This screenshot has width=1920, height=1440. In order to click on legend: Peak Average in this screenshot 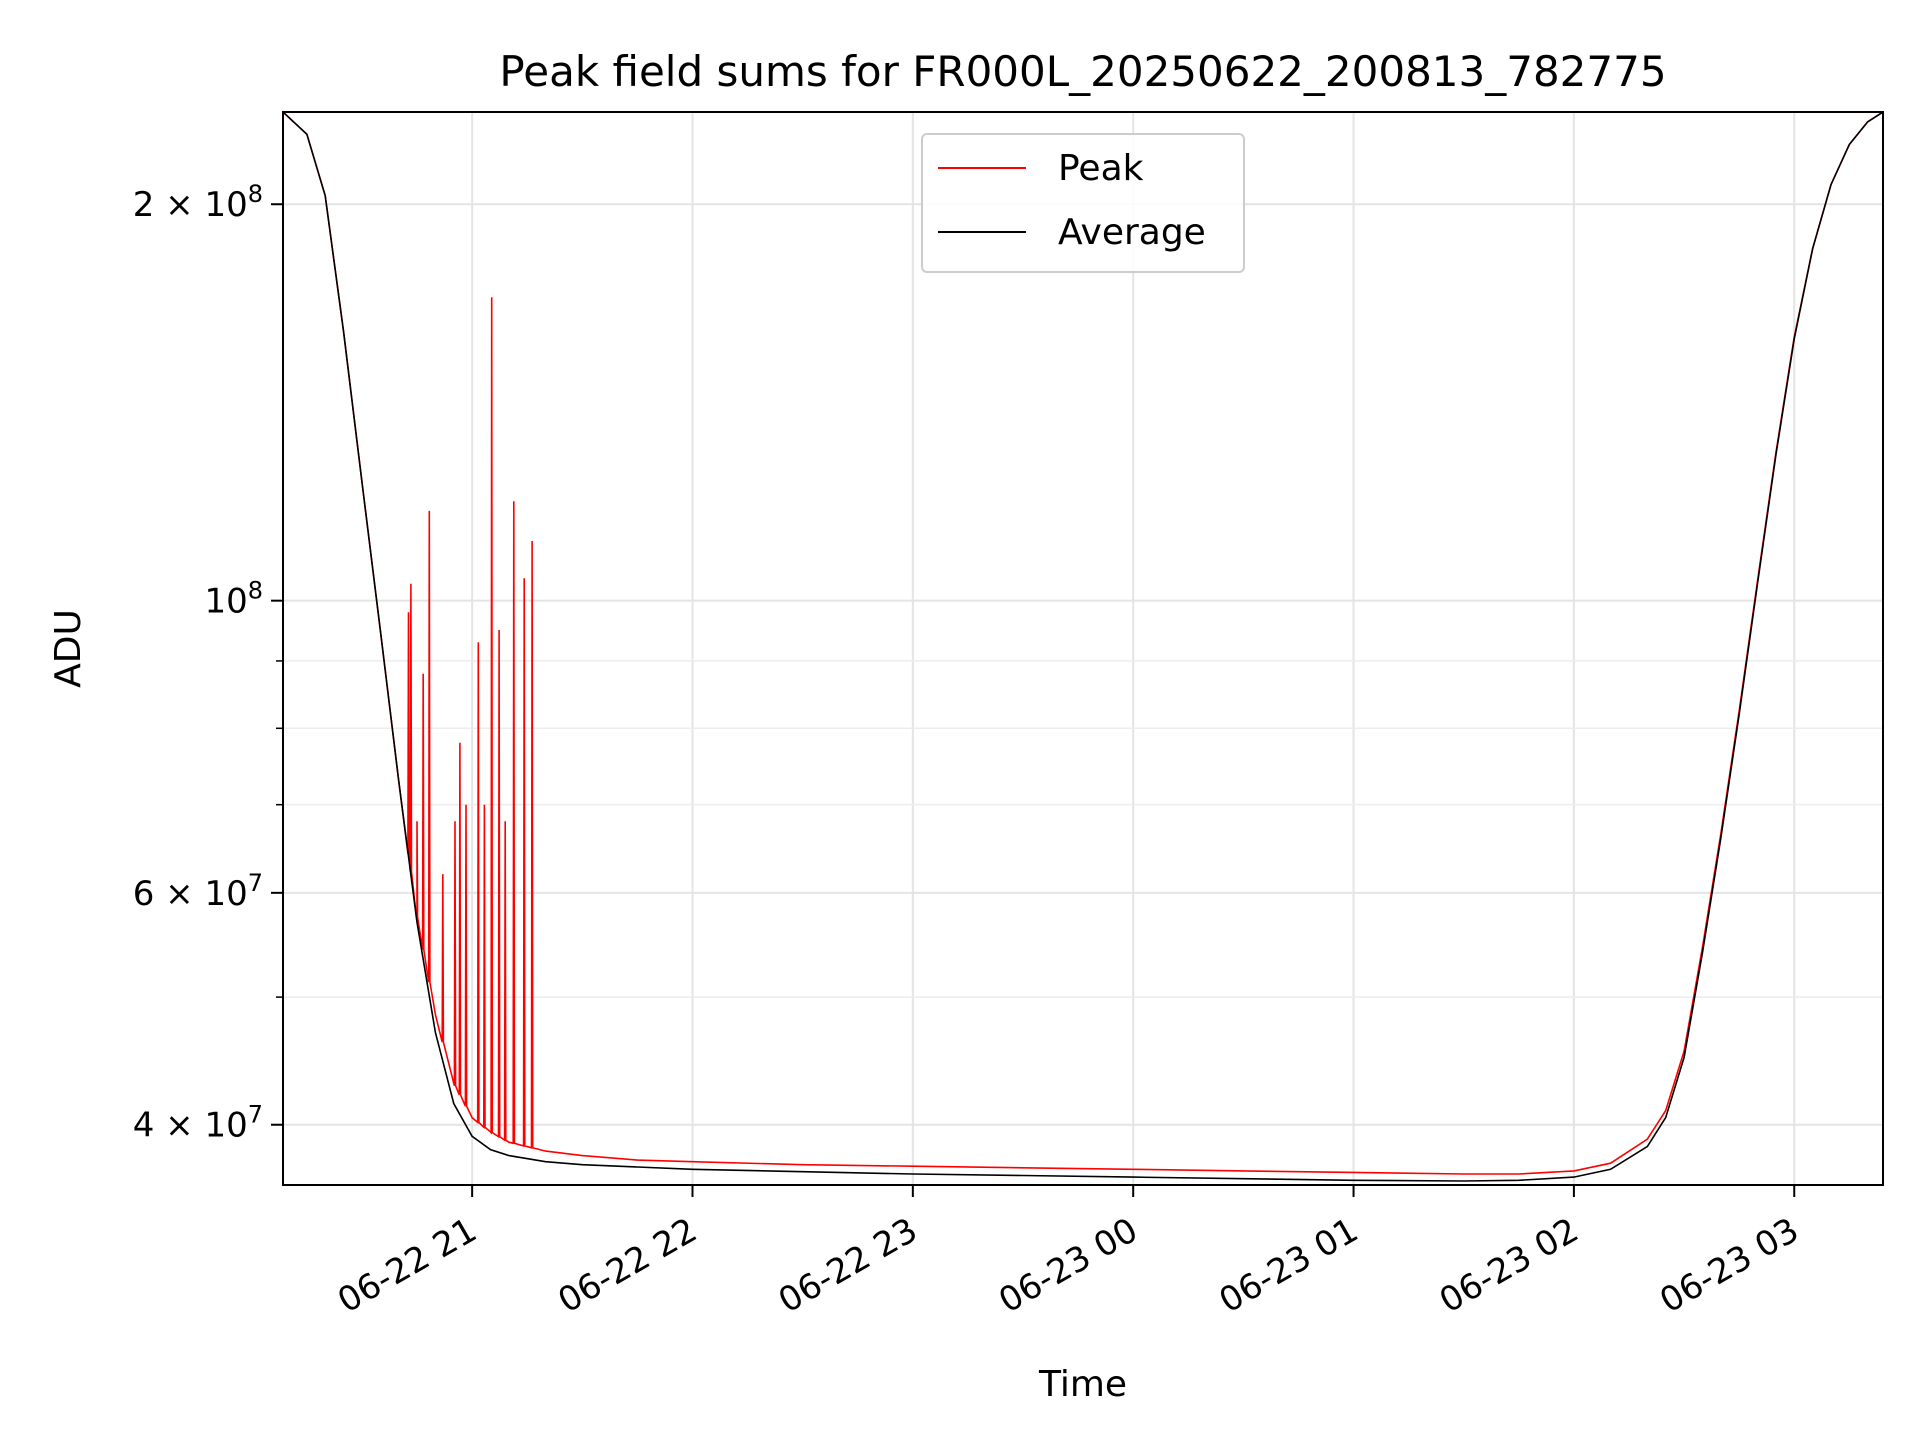, I will do `click(1083, 203)`.